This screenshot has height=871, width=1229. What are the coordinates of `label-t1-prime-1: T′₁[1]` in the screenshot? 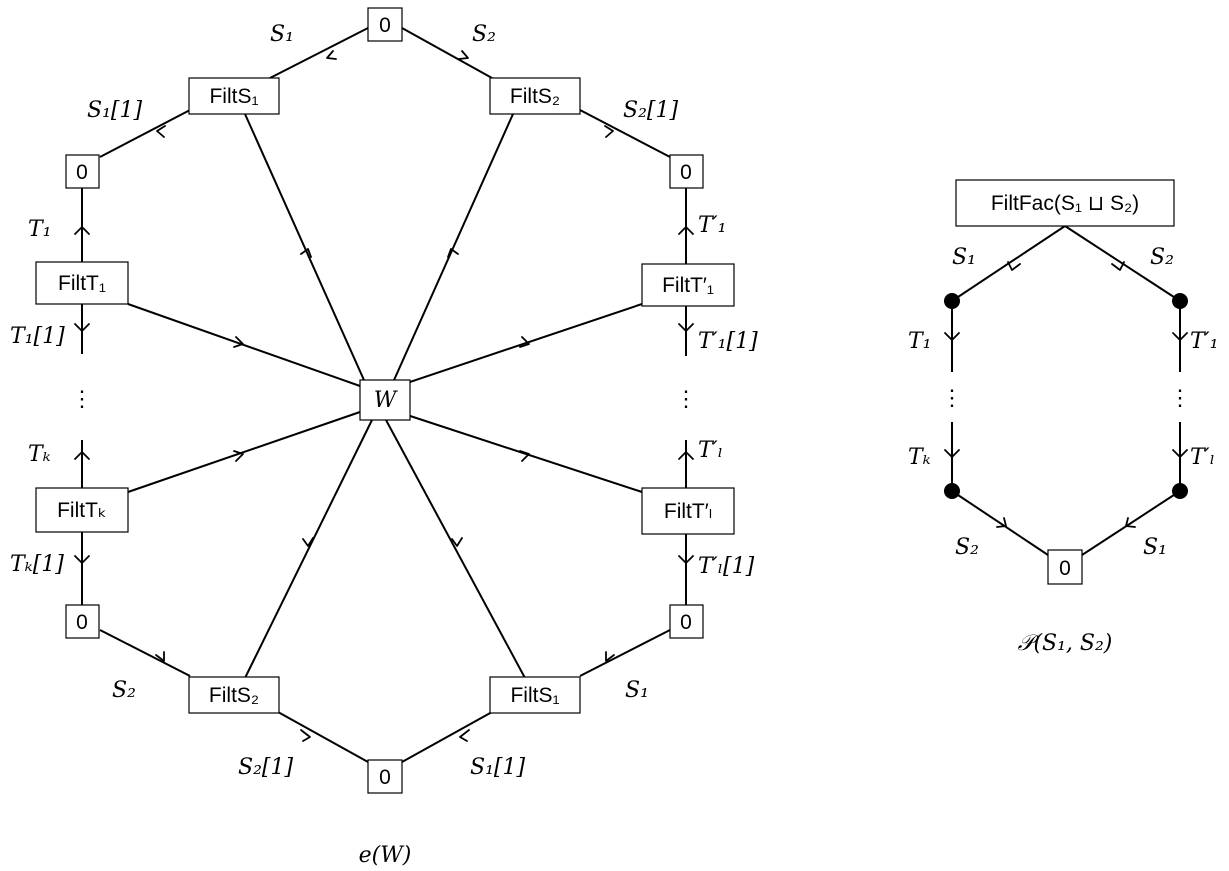 It's located at (728, 341).